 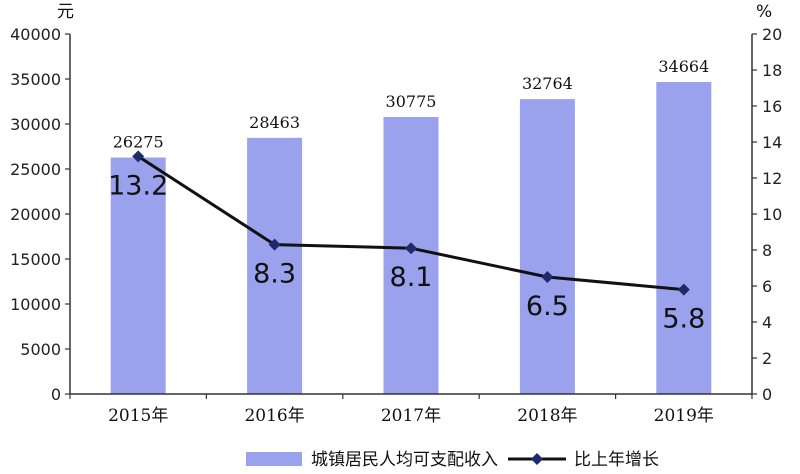 I want to click on left-tick-label: 15000, so click(x=35, y=259).